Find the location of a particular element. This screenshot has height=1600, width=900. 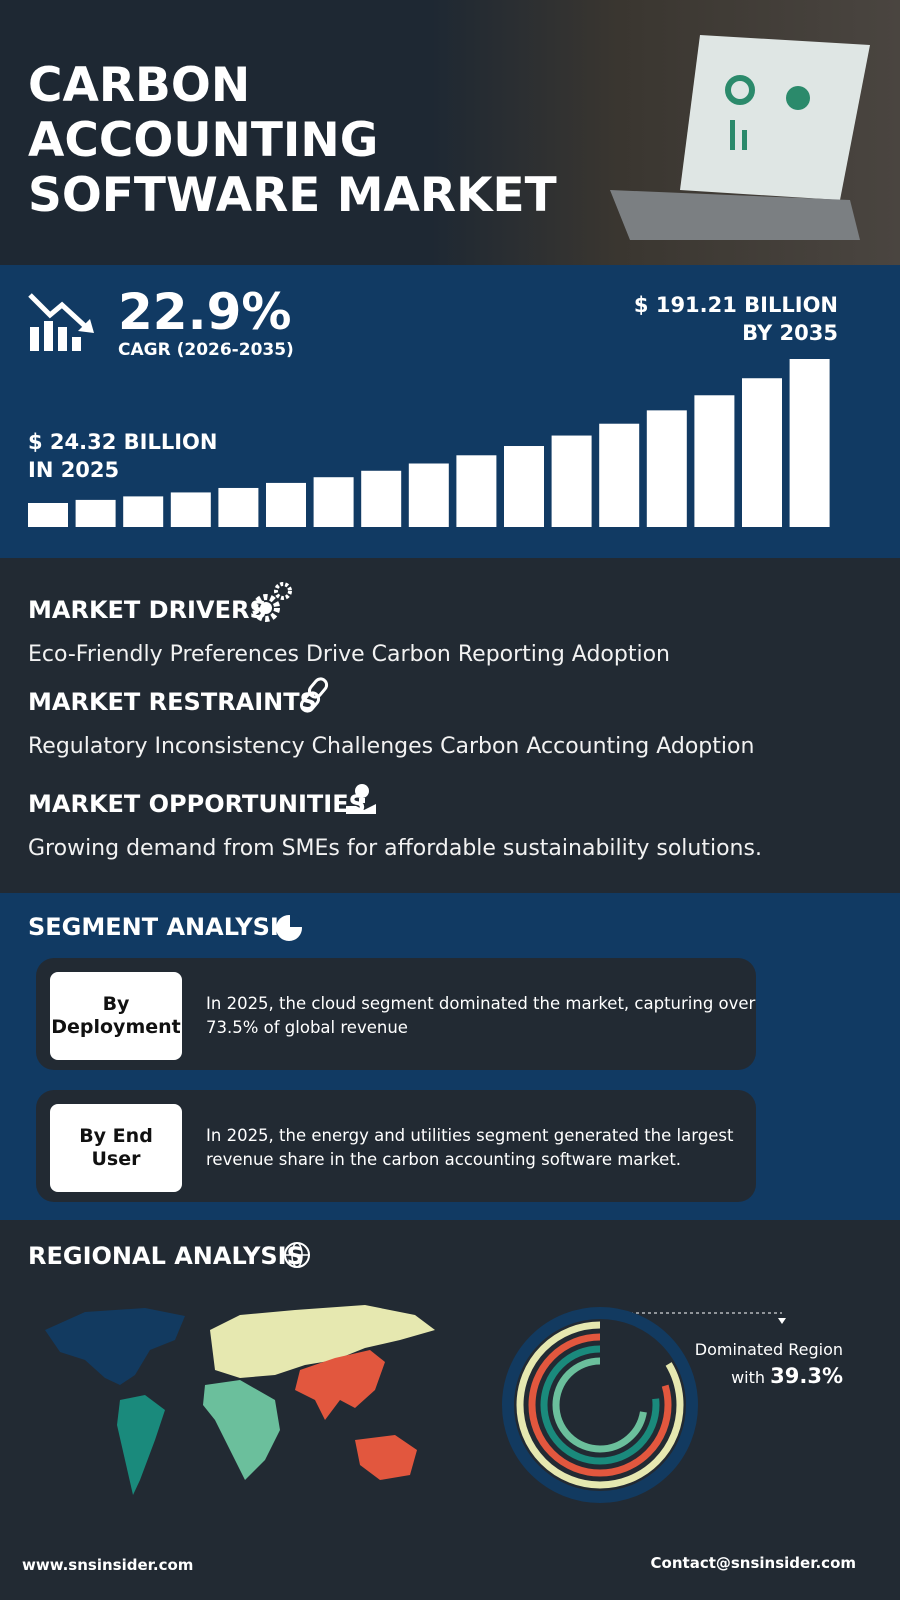

region-share: 39.3% is located at coordinates (806, 1376).